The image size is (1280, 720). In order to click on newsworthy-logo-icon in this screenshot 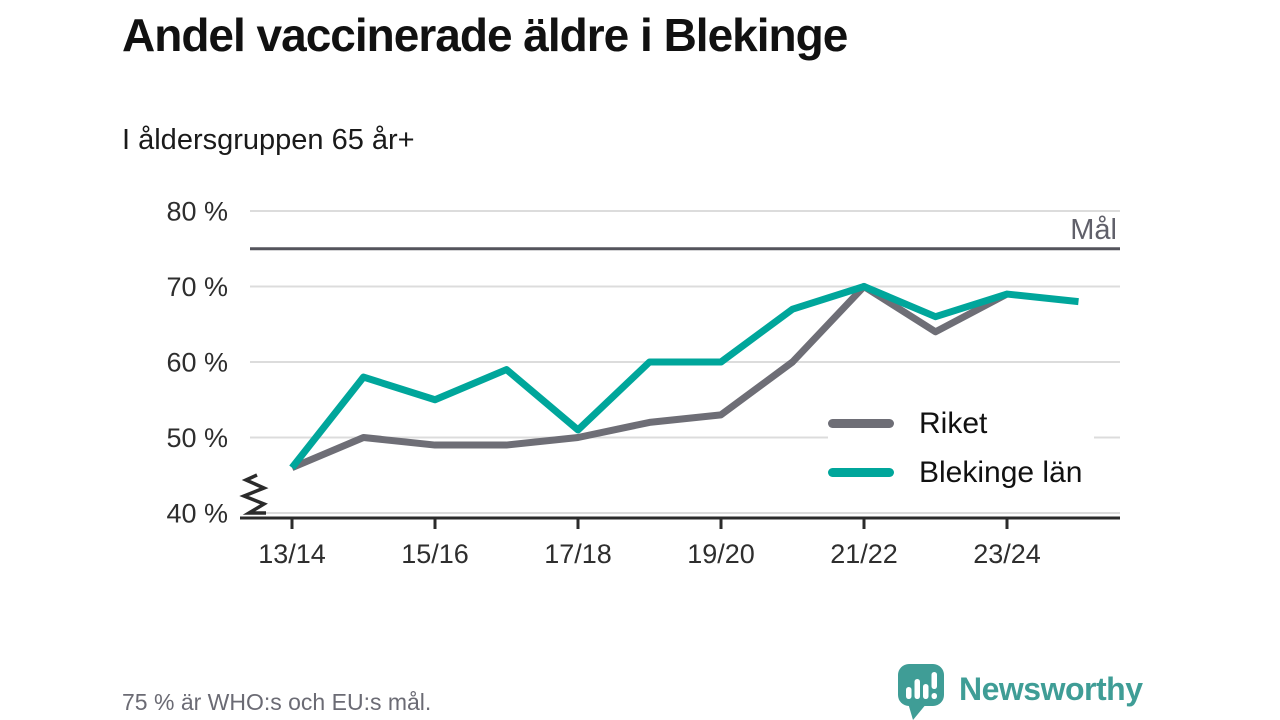, I will do `click(921, 692)`.